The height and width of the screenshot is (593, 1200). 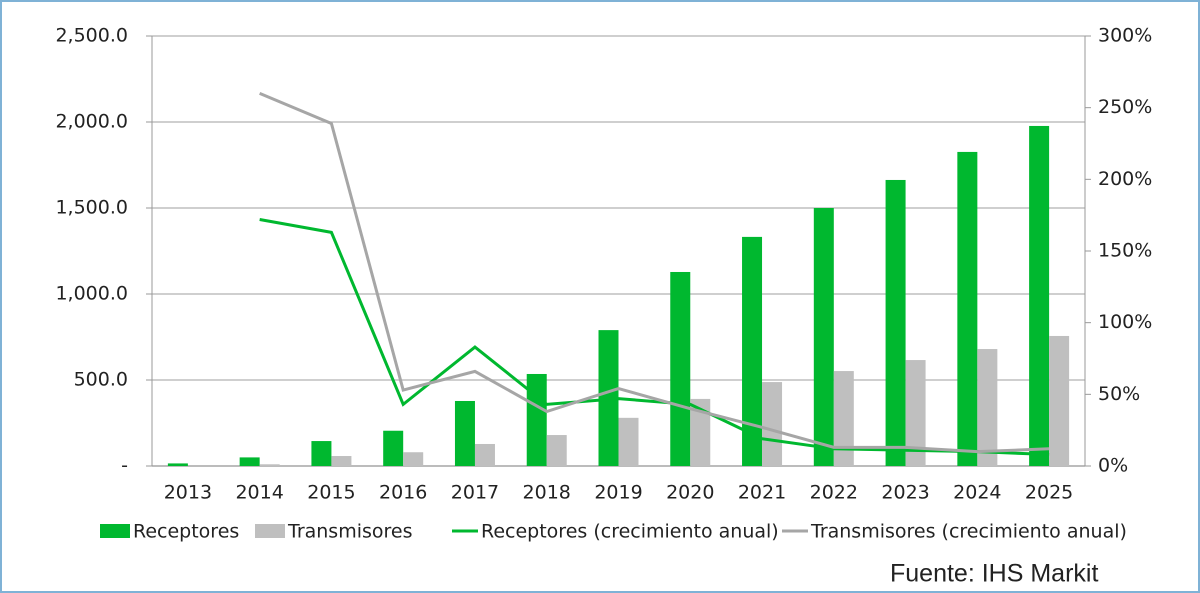 I want to click on x-tick-label: 2024, so click(x=977, y=493).